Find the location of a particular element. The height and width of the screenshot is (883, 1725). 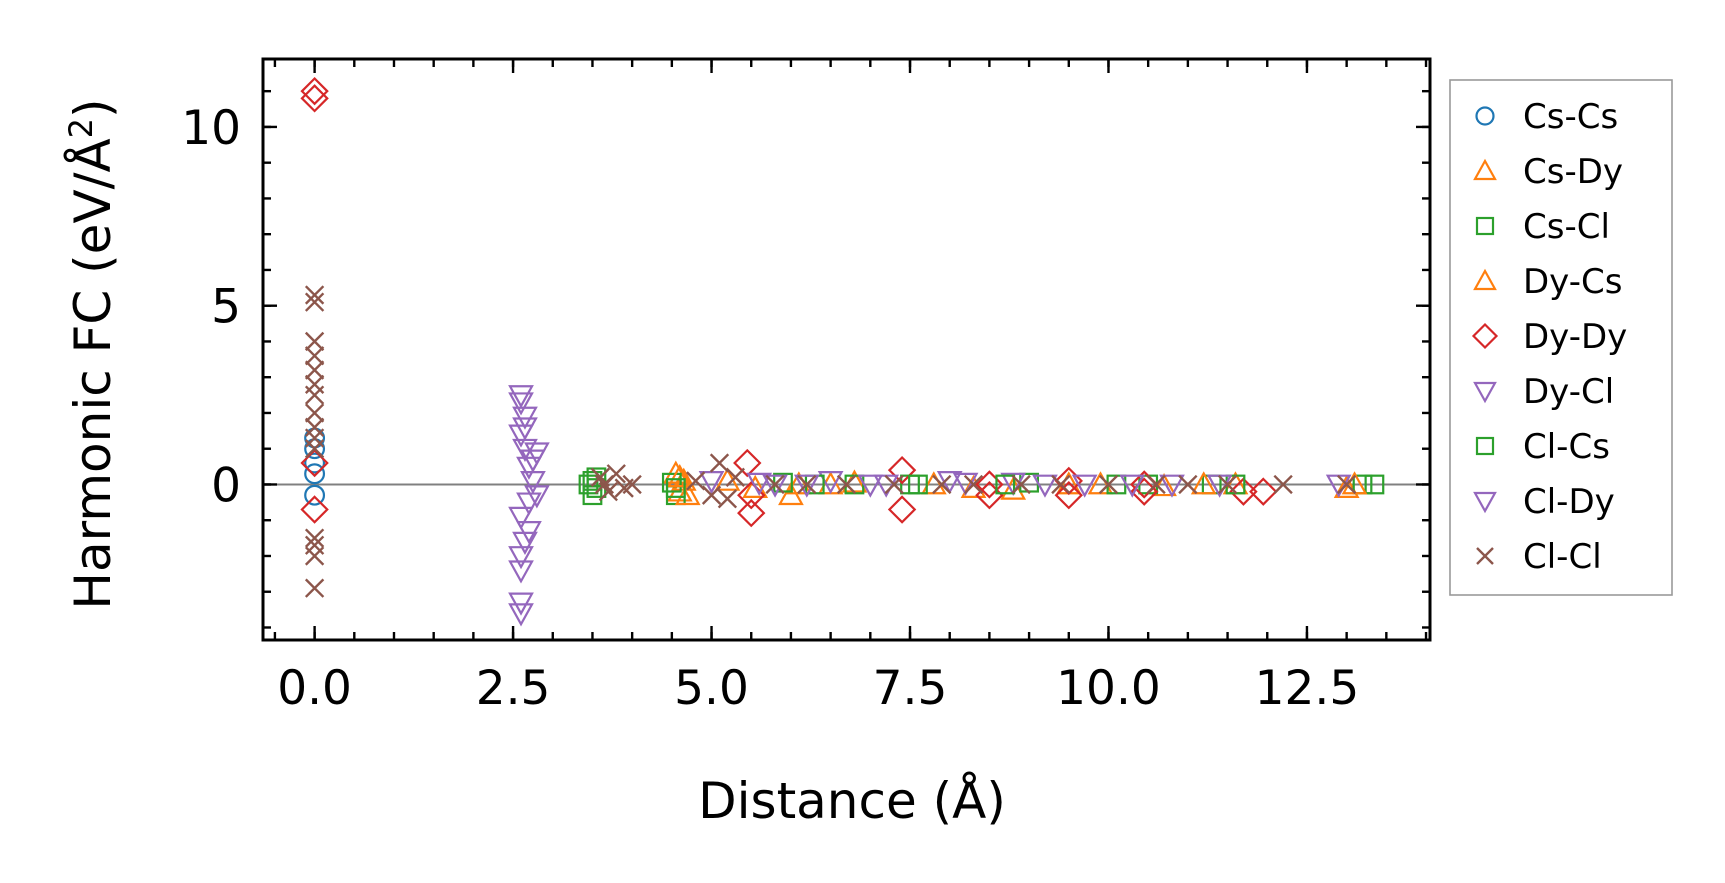

legend-entry: Cl-Cl is located at coordinates (1539, 557).